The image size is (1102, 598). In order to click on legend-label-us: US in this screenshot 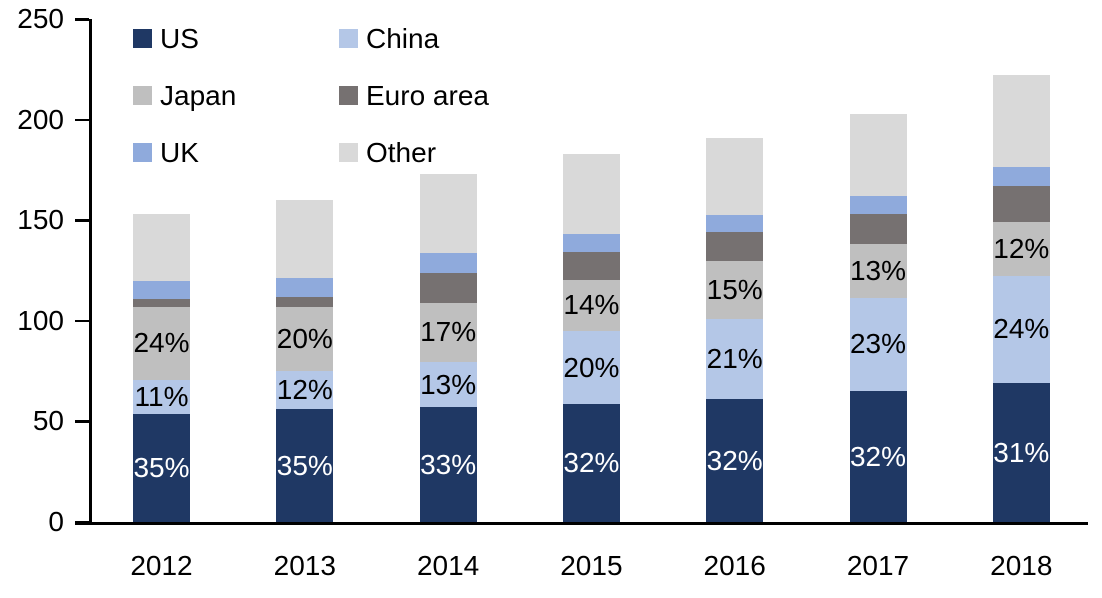, I will do `click(179, 38)`.